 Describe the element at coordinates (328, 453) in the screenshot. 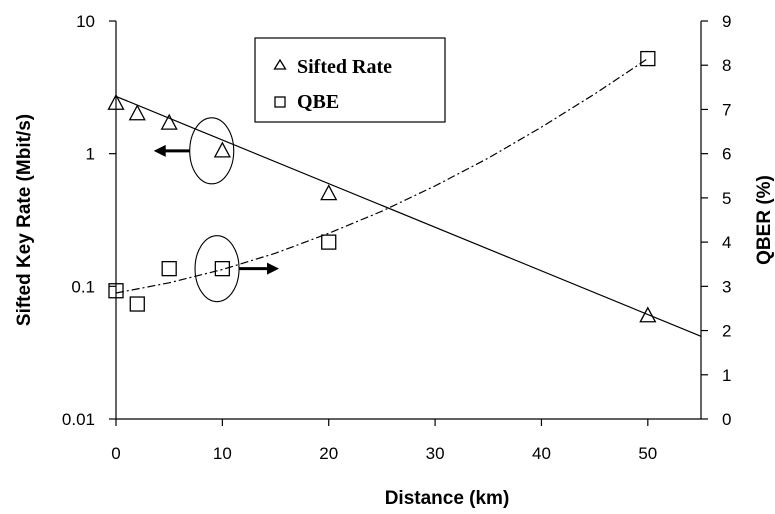

I see `x-tick-label: 20` at that location.